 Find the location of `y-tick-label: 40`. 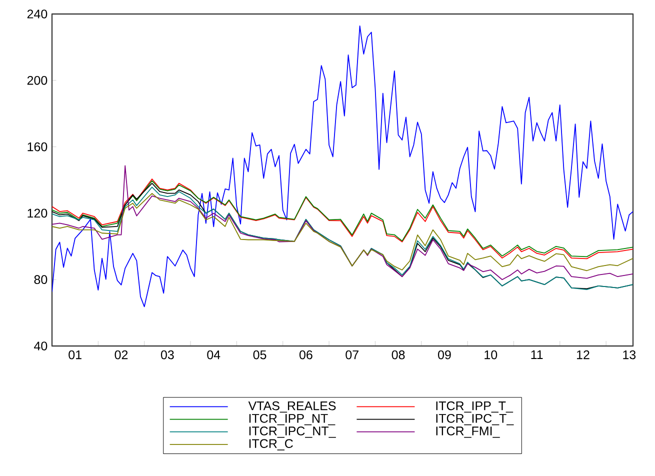

y-tick-label: 40 is located at coordinates (41, 346).